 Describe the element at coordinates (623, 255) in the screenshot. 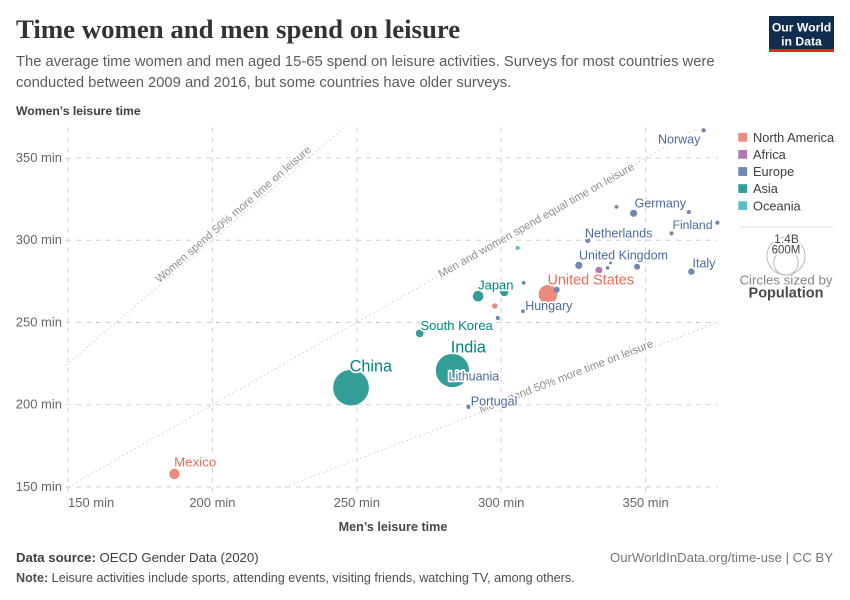

I see `svg-text: United Kingdom` at that location.